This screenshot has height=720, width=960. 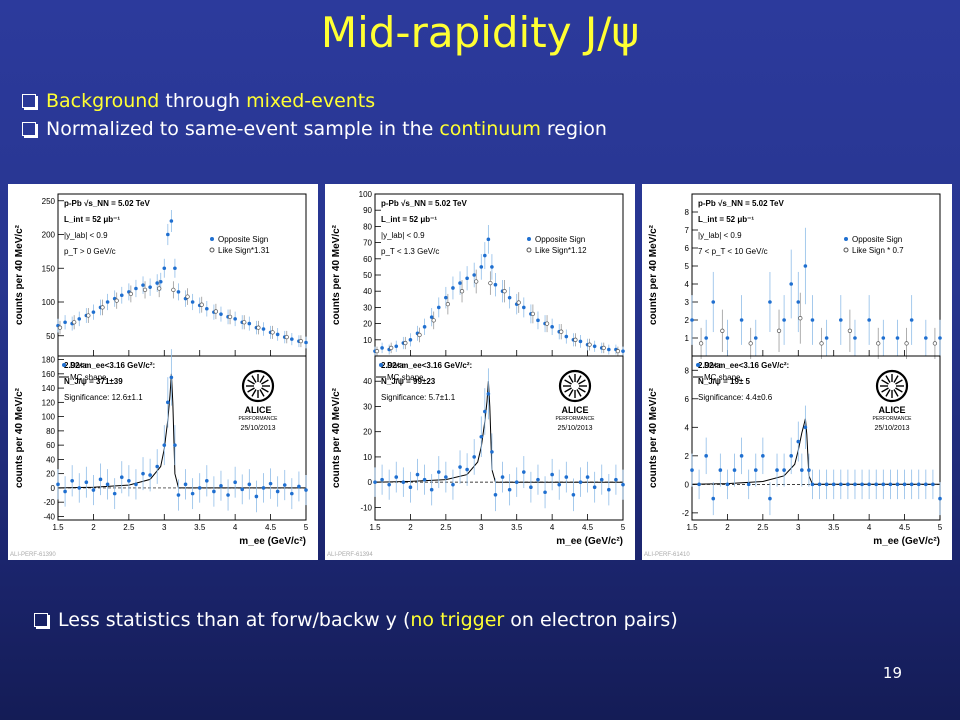 What do you see at coordinates (50, 336) in the screenshot?
I see `y-tick-label: 50` at bounding box center [50, 336].